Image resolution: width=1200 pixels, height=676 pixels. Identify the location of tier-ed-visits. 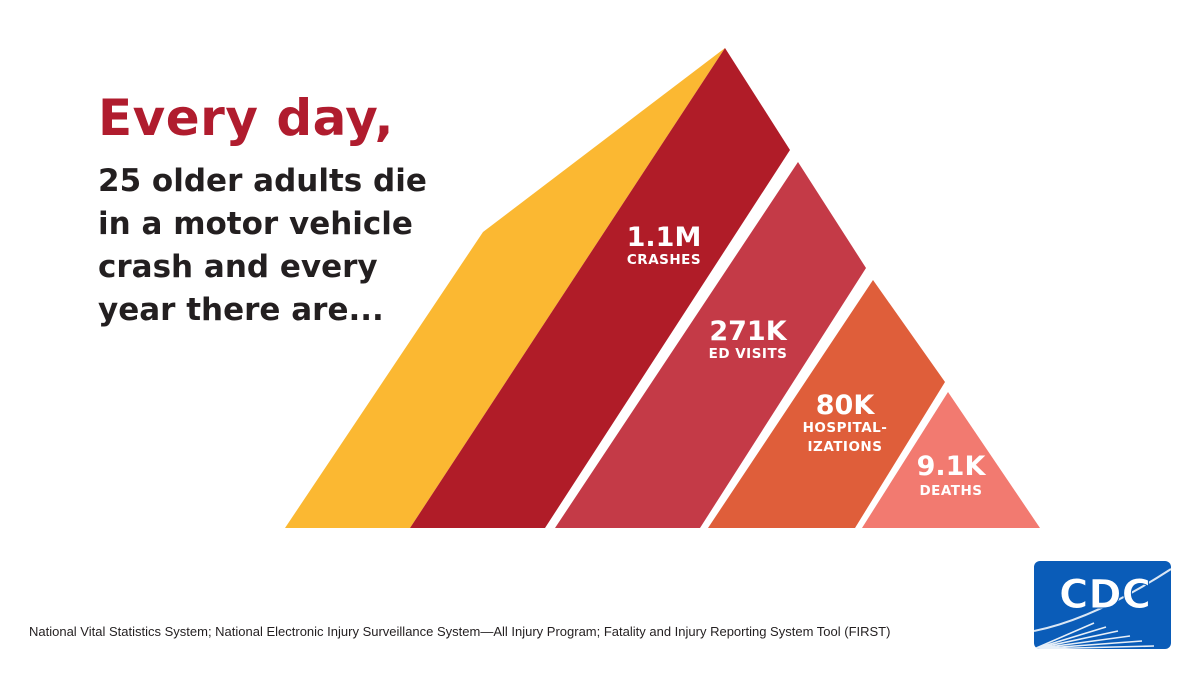
(710, 345).